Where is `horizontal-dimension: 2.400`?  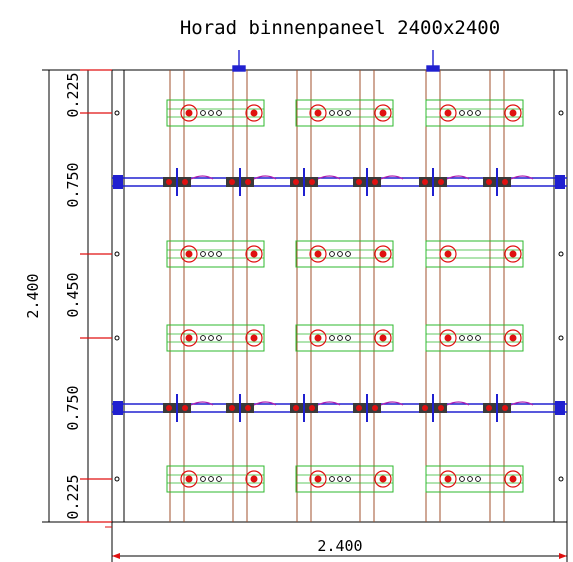
horizontal-dimension: 2.400 is located at coordinates (336, 542).